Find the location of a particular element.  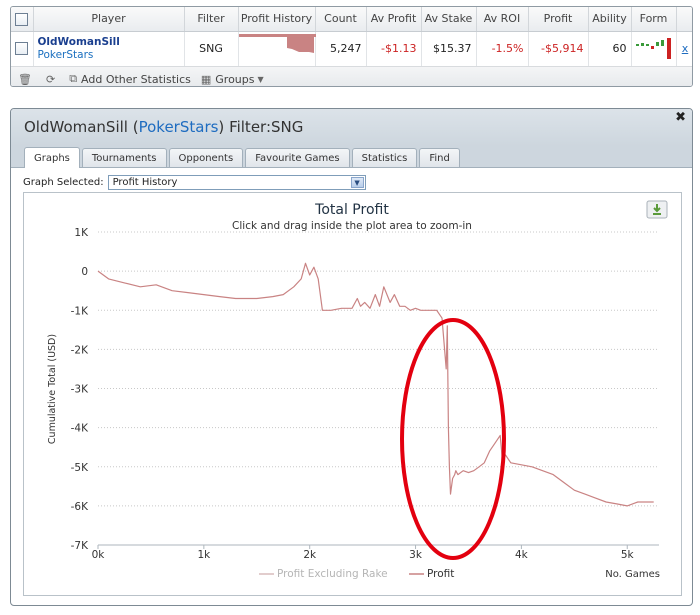

panel-open-paren: ( is located at coordinates (135, 127).